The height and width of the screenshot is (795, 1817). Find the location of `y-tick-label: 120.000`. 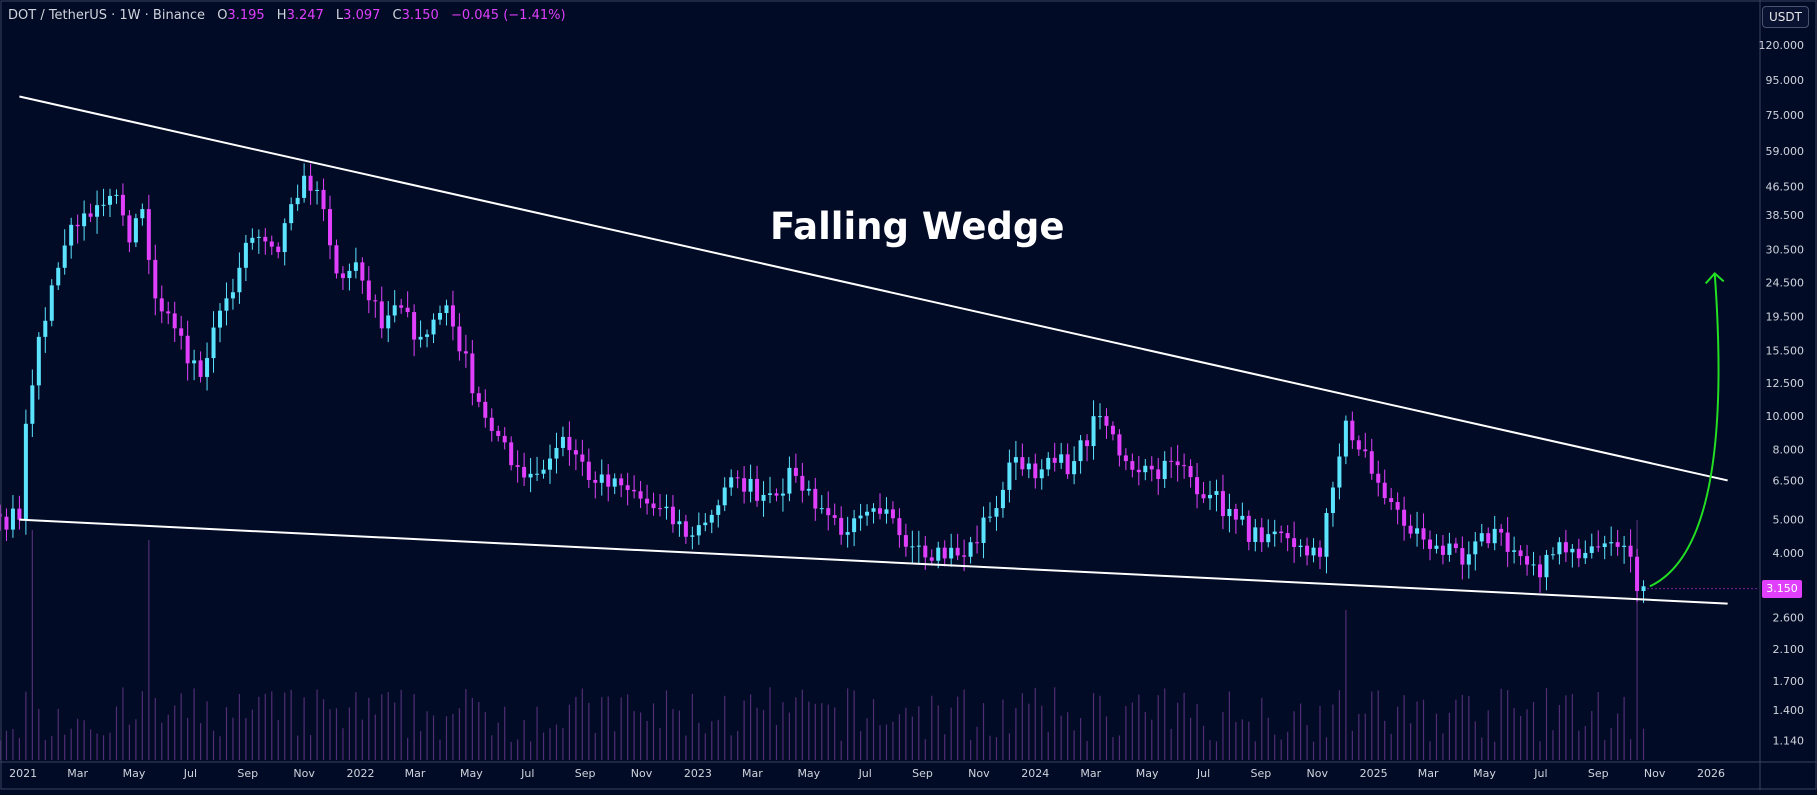

y-tick-label: 120.000 is located at coordinates (1782, 45).